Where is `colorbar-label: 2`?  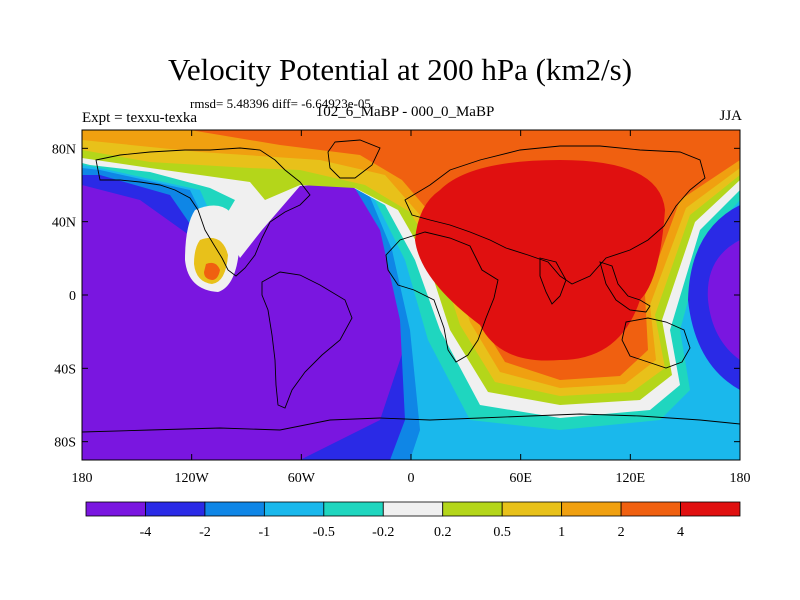 colorbar-label: 2 is located at coordinates (621, 532).